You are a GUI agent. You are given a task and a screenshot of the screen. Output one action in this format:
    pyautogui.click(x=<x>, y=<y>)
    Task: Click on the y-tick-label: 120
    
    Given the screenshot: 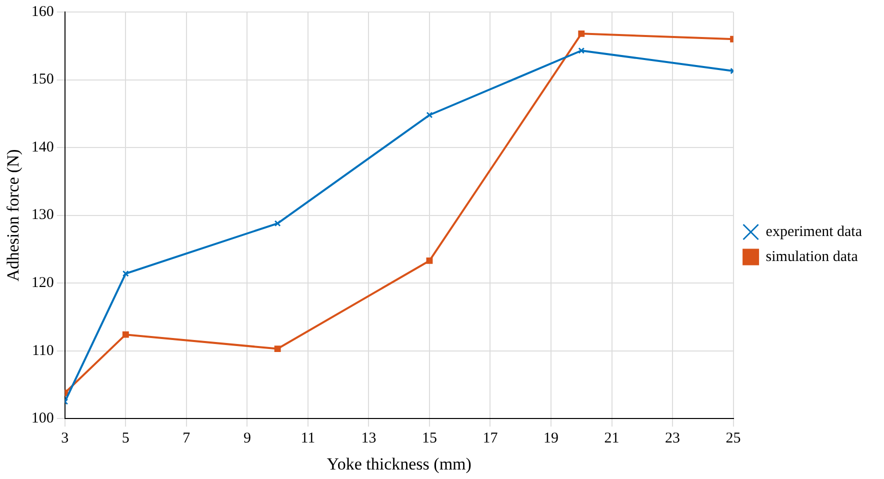 What is the action you would take?
    pyautogui.click(x=42, y=283)
    